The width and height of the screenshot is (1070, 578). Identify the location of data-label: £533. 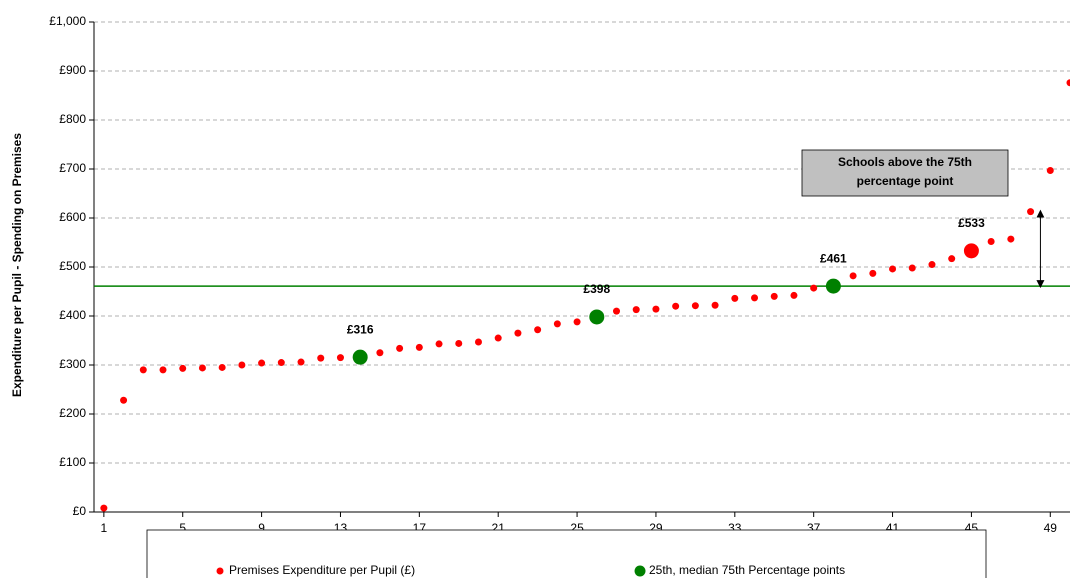
(971, 223).